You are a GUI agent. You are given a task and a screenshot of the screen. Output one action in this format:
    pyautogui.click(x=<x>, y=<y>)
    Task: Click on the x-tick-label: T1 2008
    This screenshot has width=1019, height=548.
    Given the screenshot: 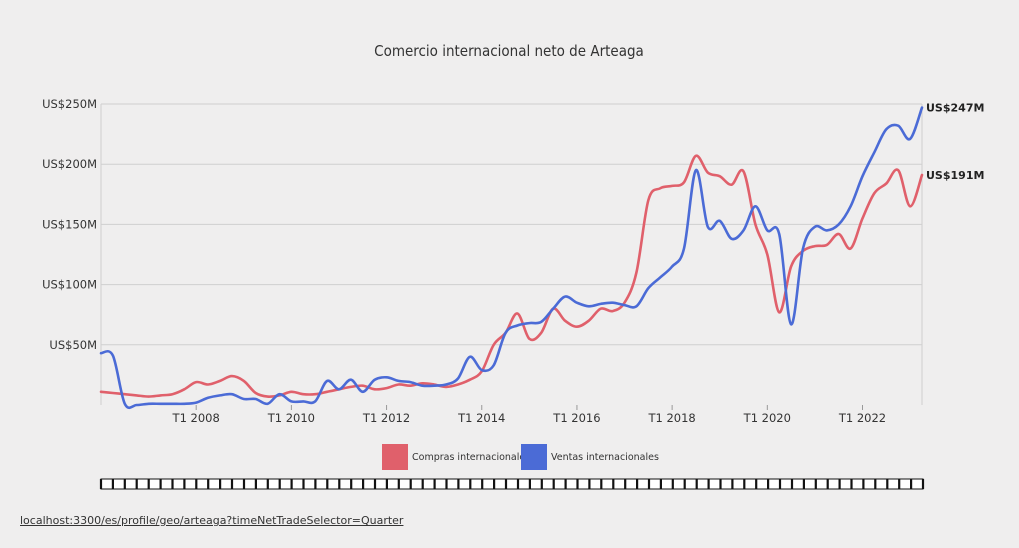 What is the action you would take?
    pyautogui.click(x=196, y=418)
    